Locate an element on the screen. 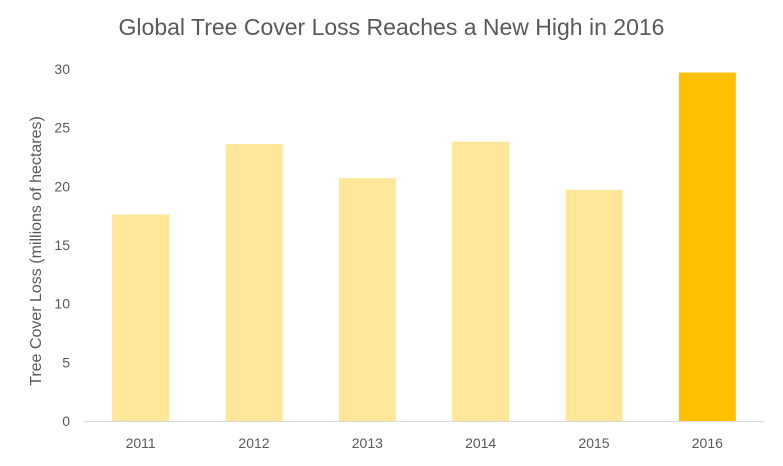  bar-2011 is located at coordinates (141, 317).